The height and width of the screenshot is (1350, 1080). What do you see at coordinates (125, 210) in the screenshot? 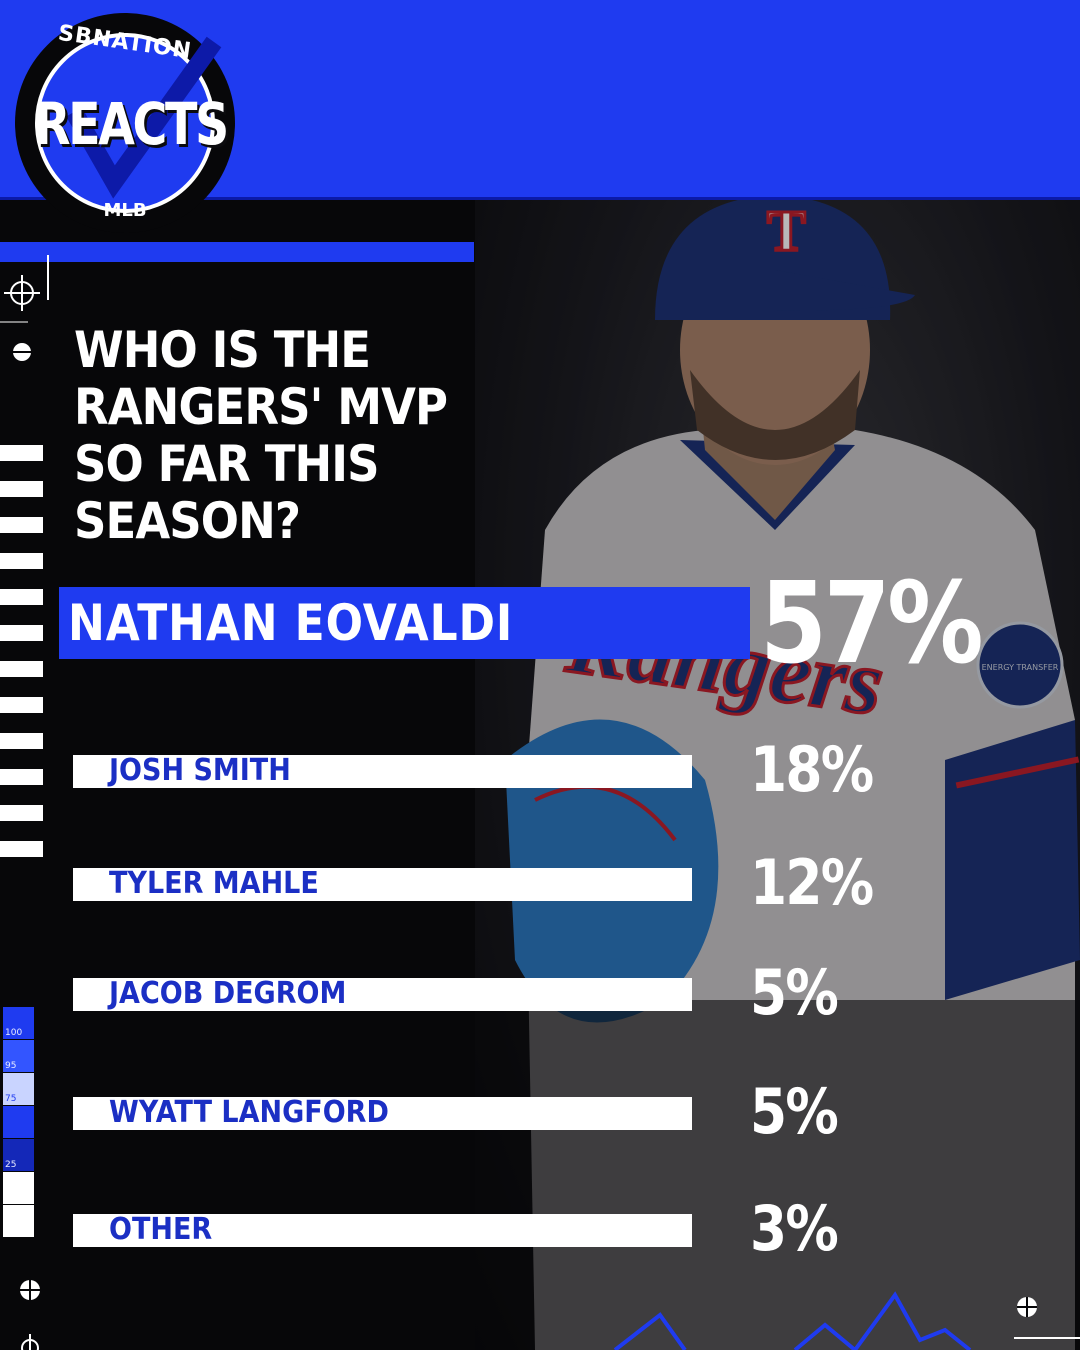
I see `logo-bottom-text: MLB` at bounding box center [125, 210].